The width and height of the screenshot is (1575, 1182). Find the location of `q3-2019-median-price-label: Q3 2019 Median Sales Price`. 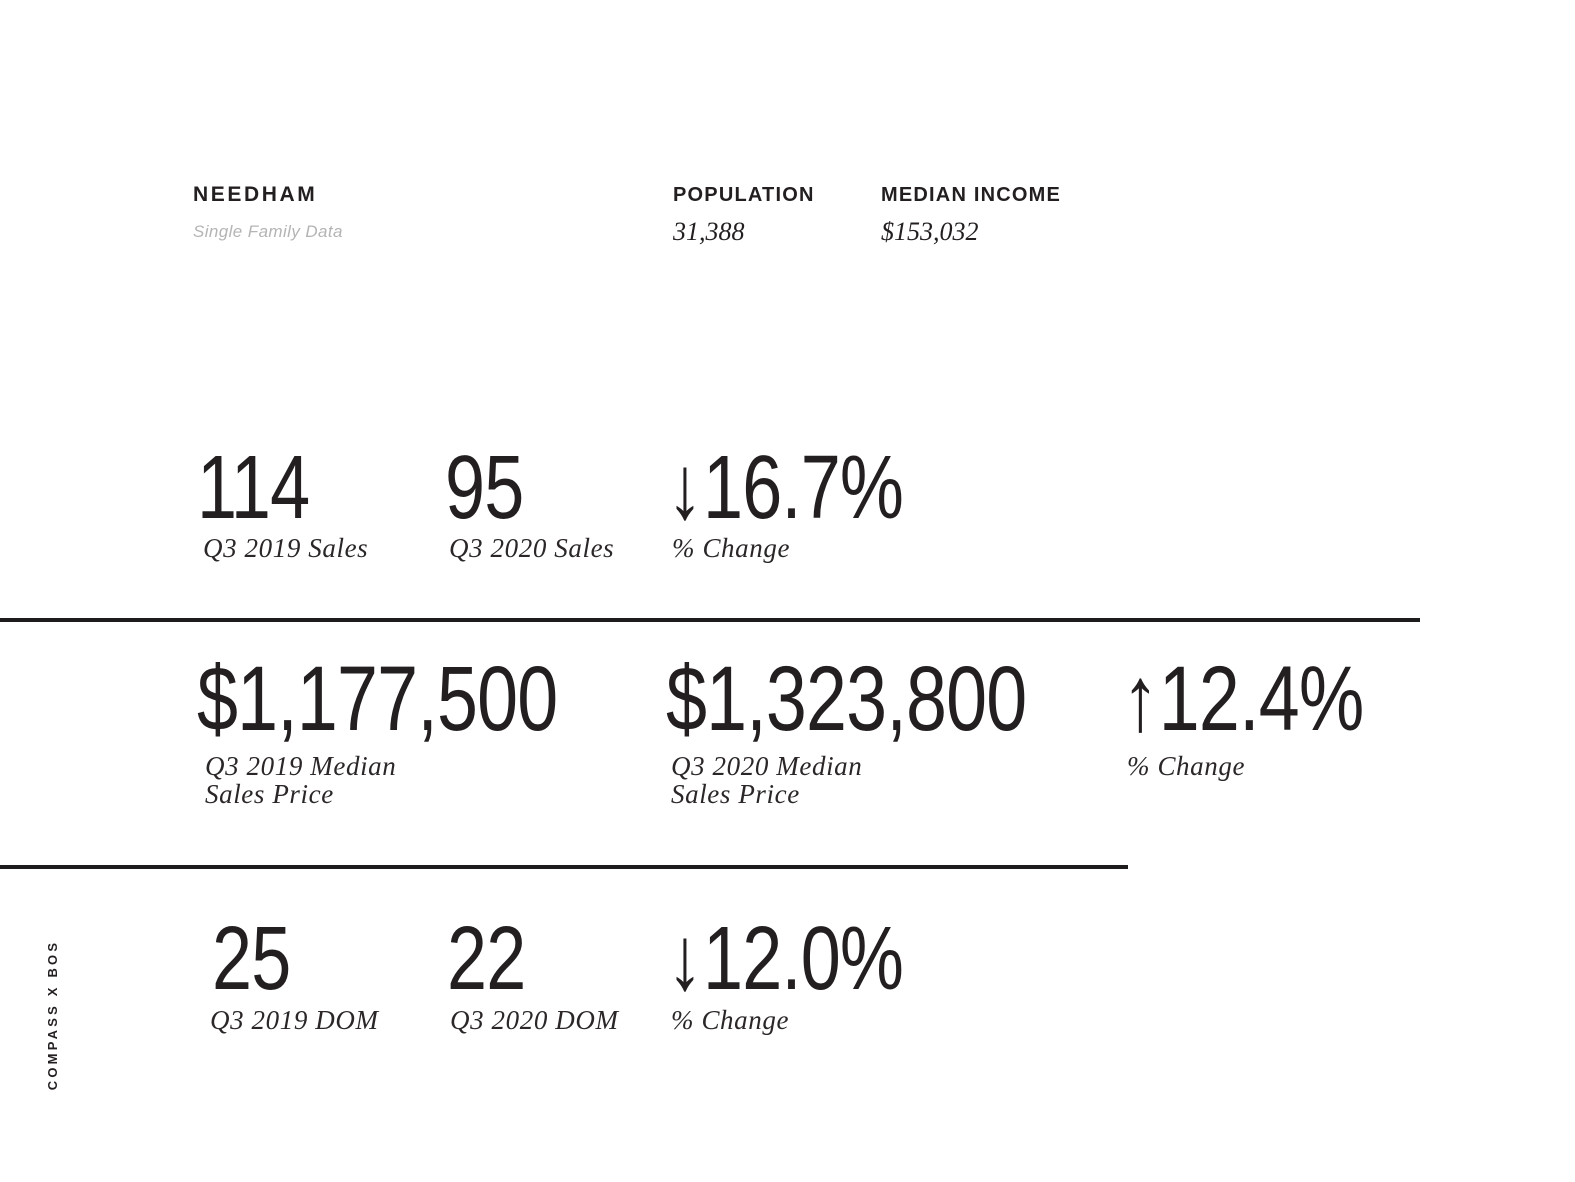

q3-2019-median-price-label: Q3 2019 Median Sales Price is located at coordinates (301, 780).